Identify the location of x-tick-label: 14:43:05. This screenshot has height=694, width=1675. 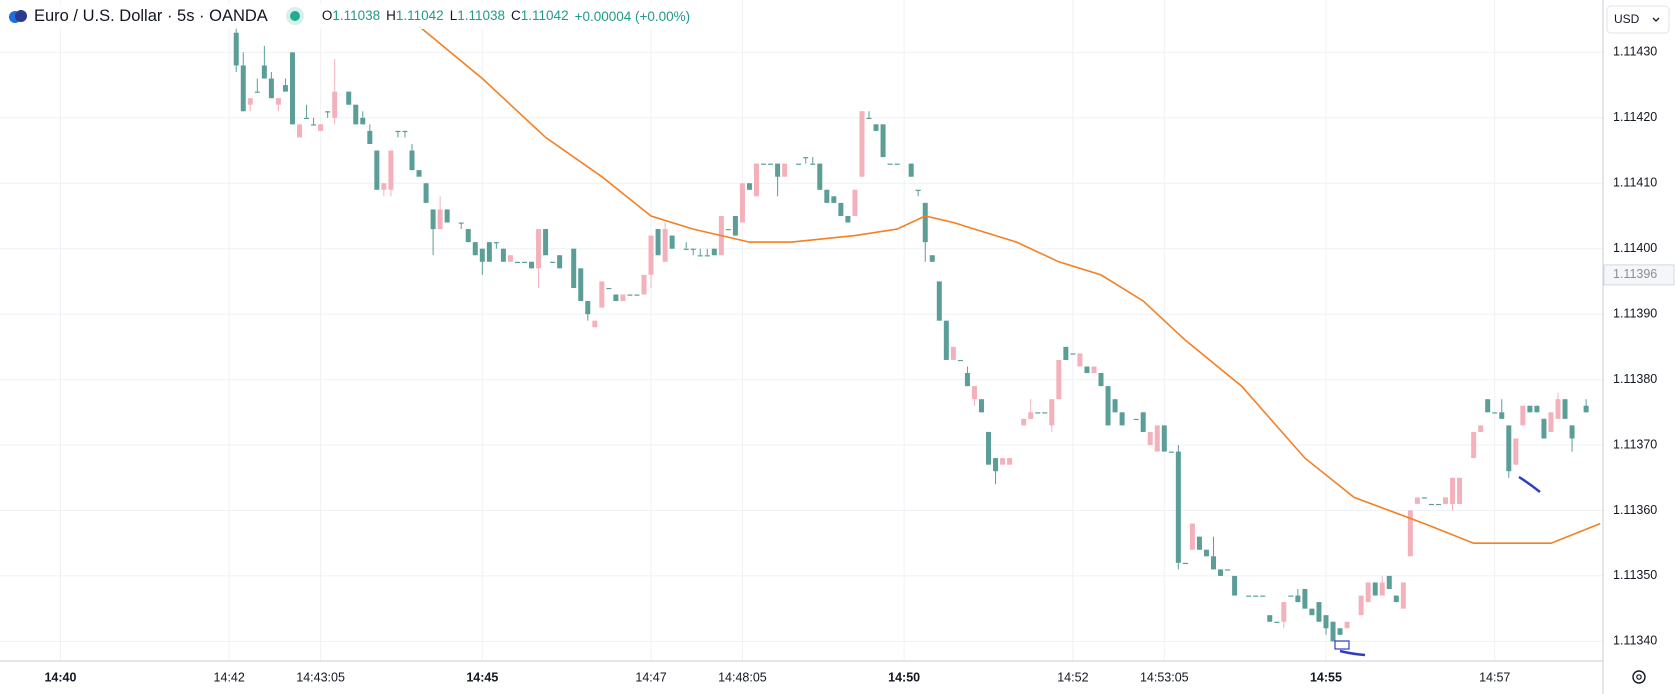
(320, 677).